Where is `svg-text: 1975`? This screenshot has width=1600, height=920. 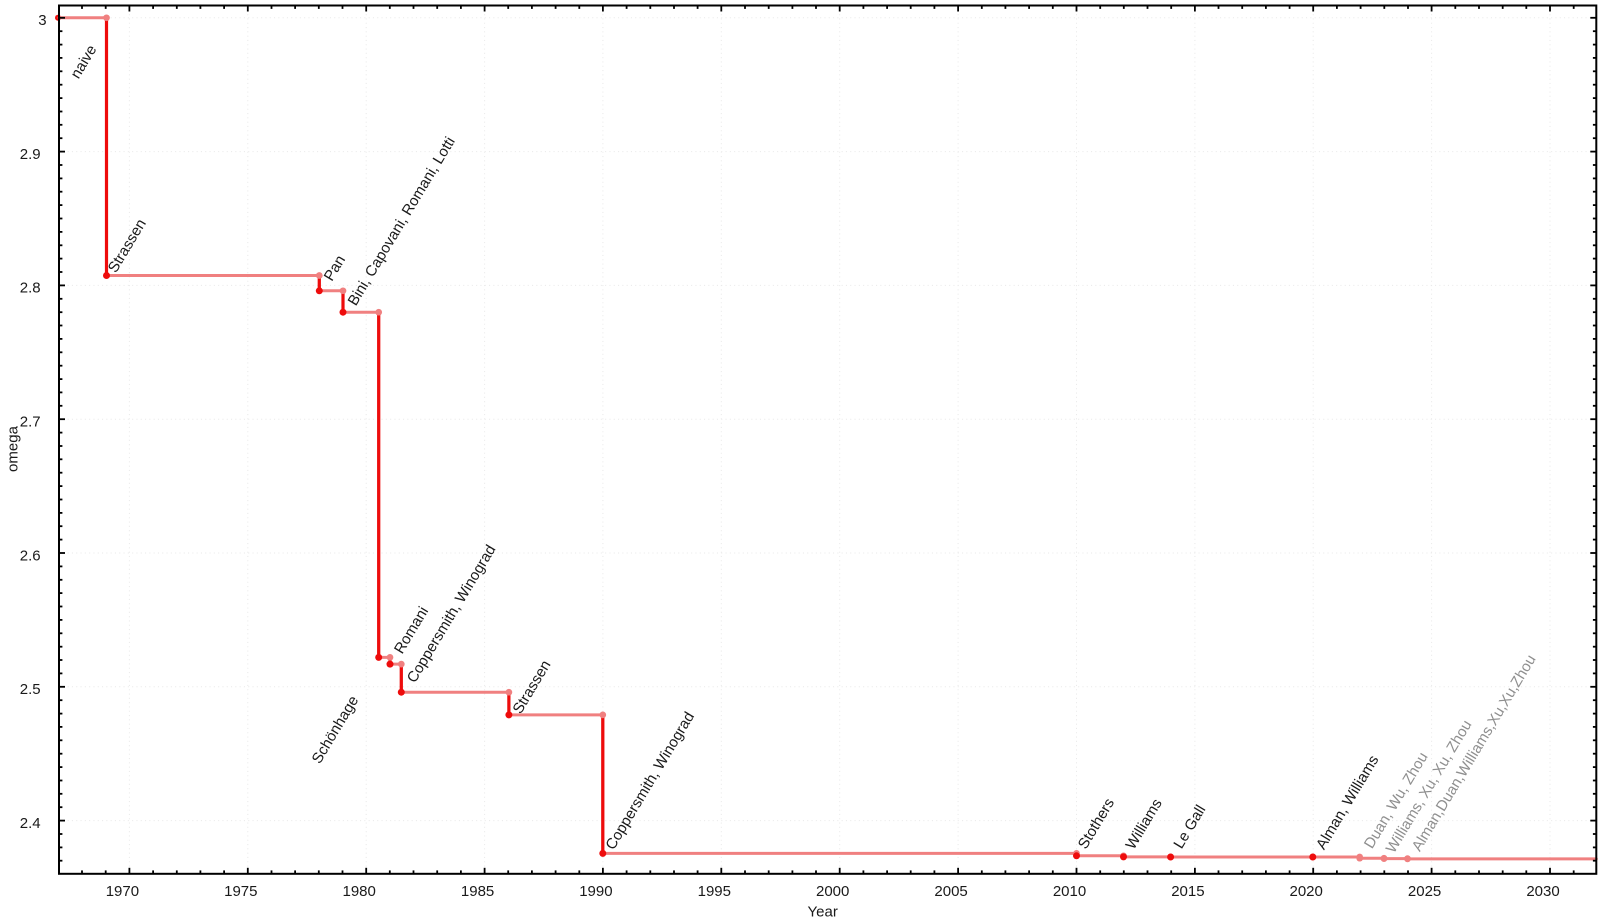 svg-text: 1975 is located at coordinates (240, 891).